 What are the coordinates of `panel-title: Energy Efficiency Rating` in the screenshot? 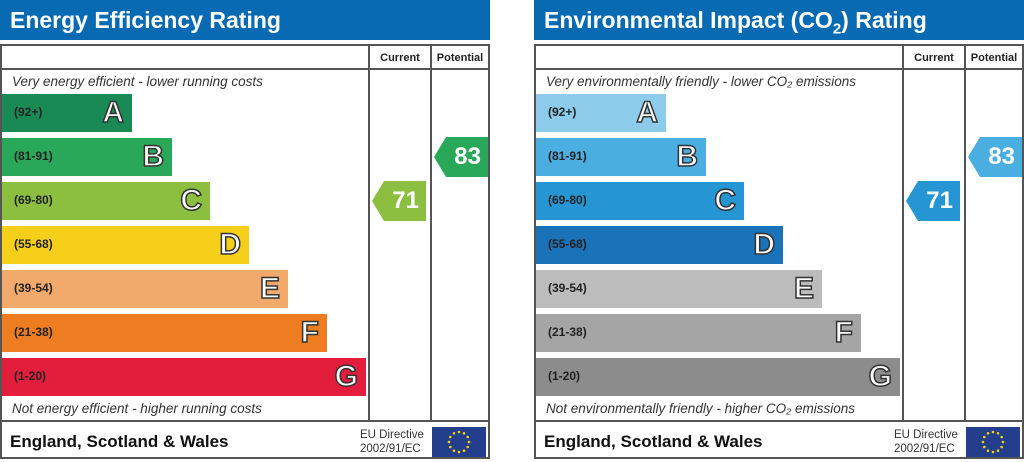 It's located at (245, 20).